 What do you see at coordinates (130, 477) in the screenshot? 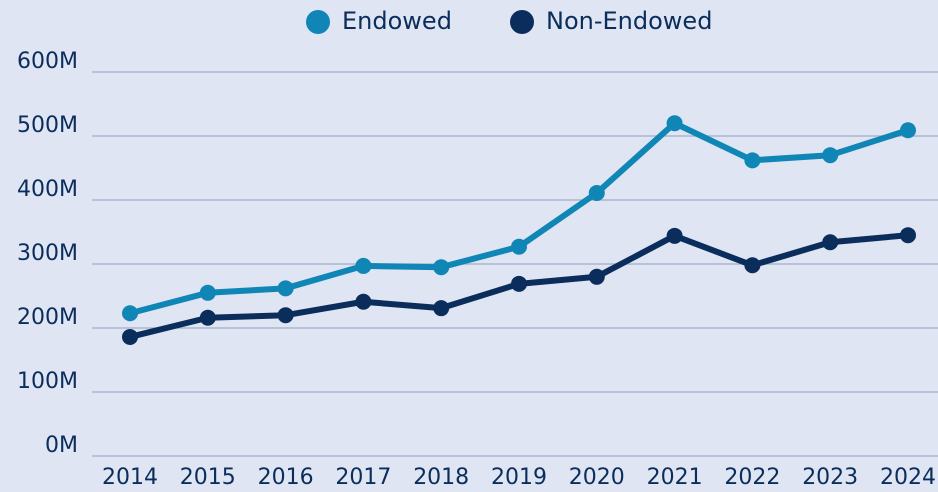
I see `x-tick-label: 2014` at bounding box center [130, 477].